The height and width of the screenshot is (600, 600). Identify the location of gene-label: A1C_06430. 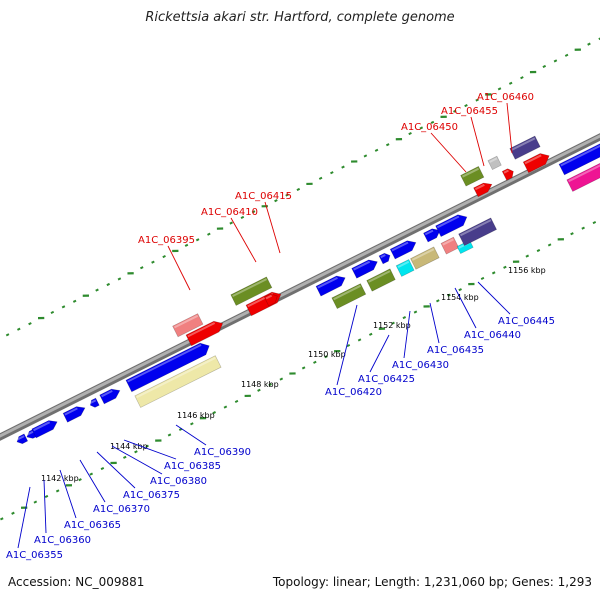
(420, 365).